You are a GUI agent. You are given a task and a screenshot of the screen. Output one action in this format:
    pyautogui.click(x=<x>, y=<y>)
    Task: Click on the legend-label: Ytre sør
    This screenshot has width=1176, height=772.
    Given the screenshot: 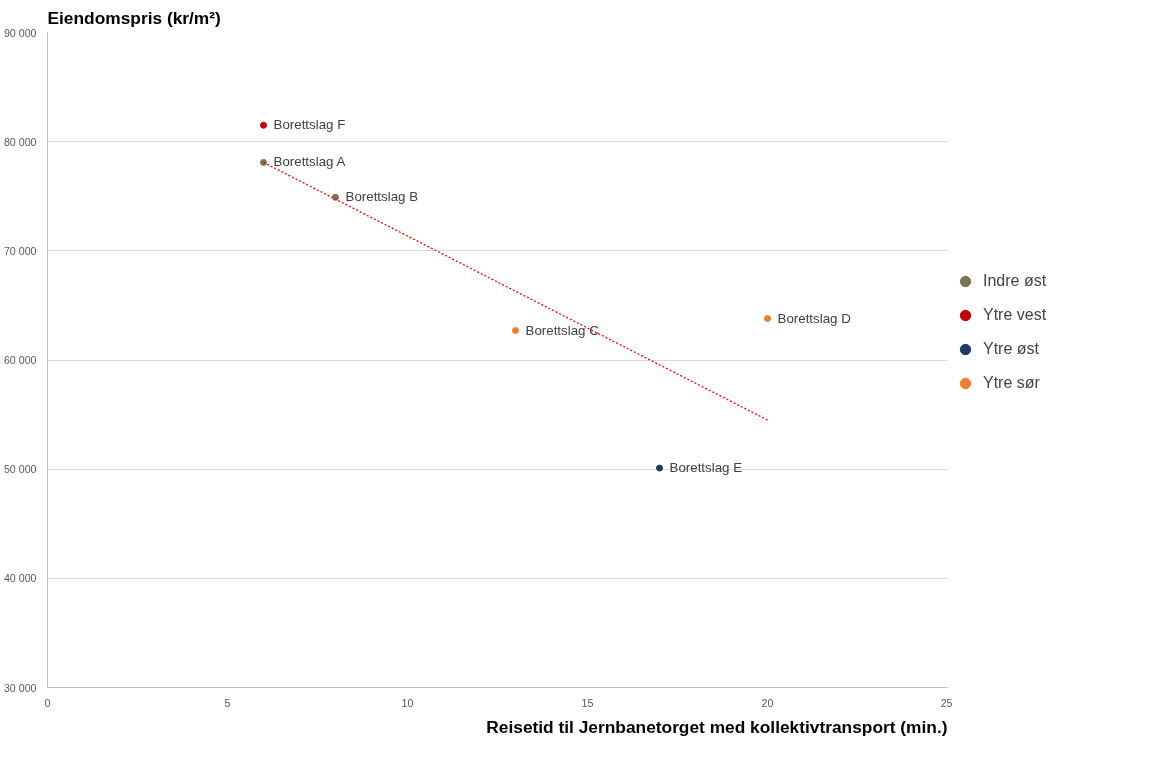 What is the action you would take?
    pyautogui.click(x=1011, y=383)
    